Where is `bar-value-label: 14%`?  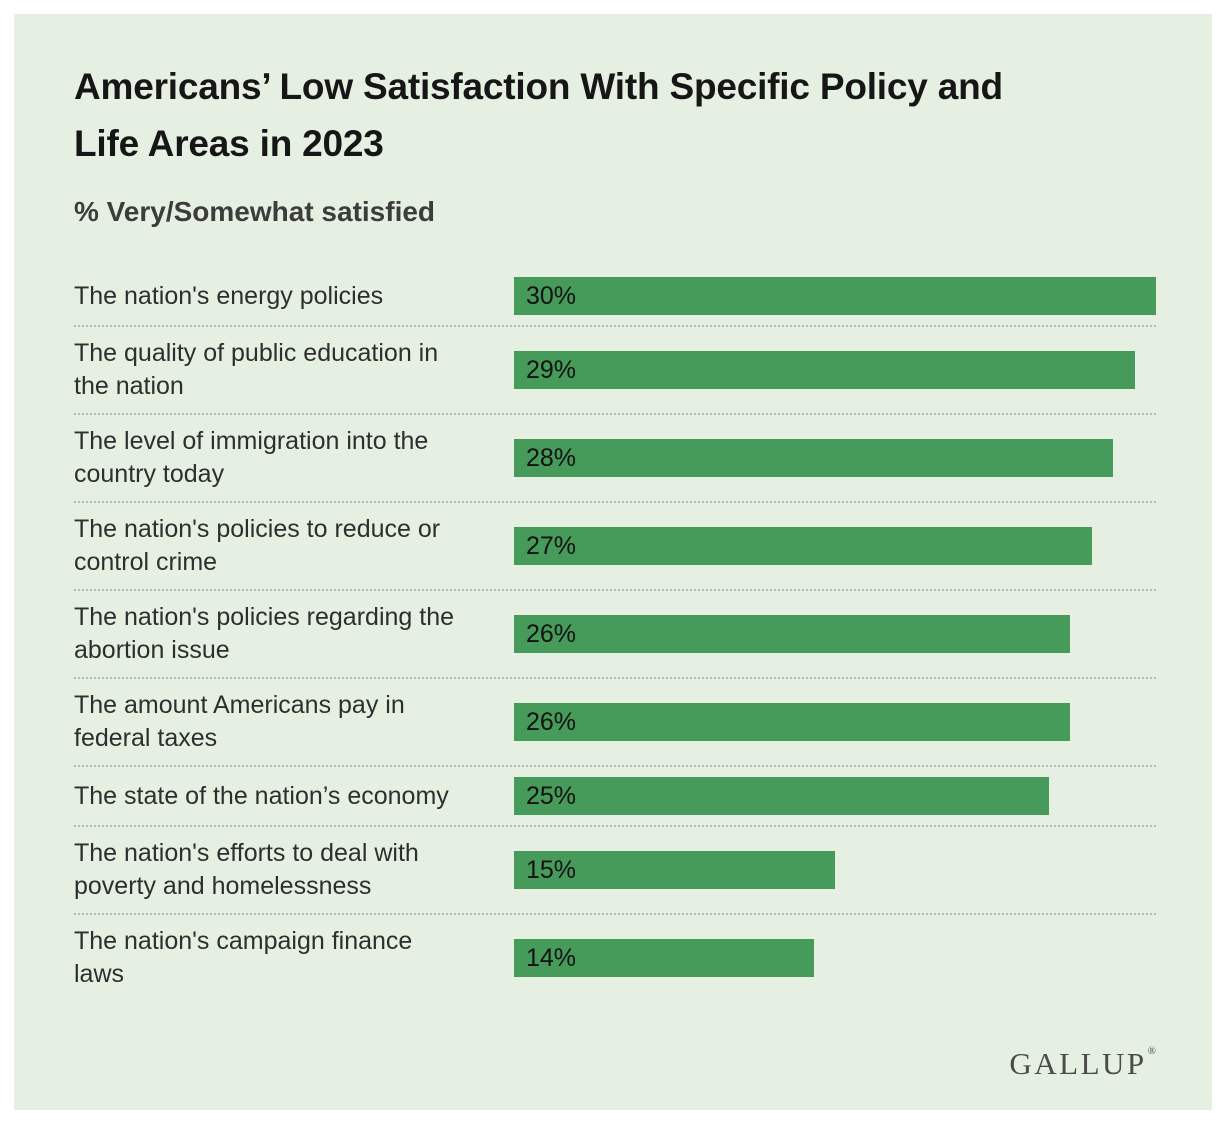 bar-value-label: 14% is located at coordinates (551, 957).